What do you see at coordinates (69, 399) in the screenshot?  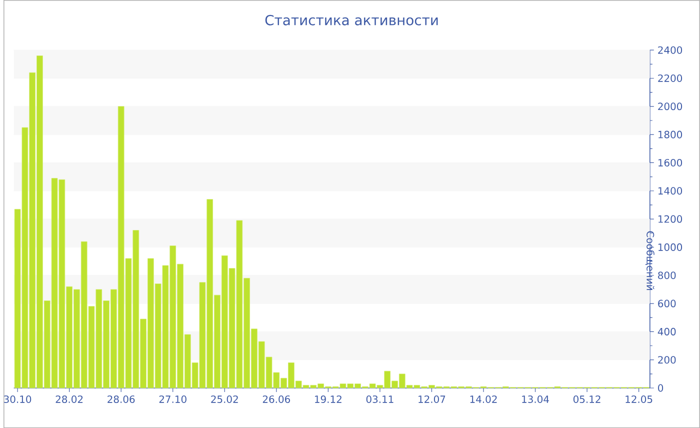 I see `x-tick-label: 28.02` at bounding box center [69, 399].